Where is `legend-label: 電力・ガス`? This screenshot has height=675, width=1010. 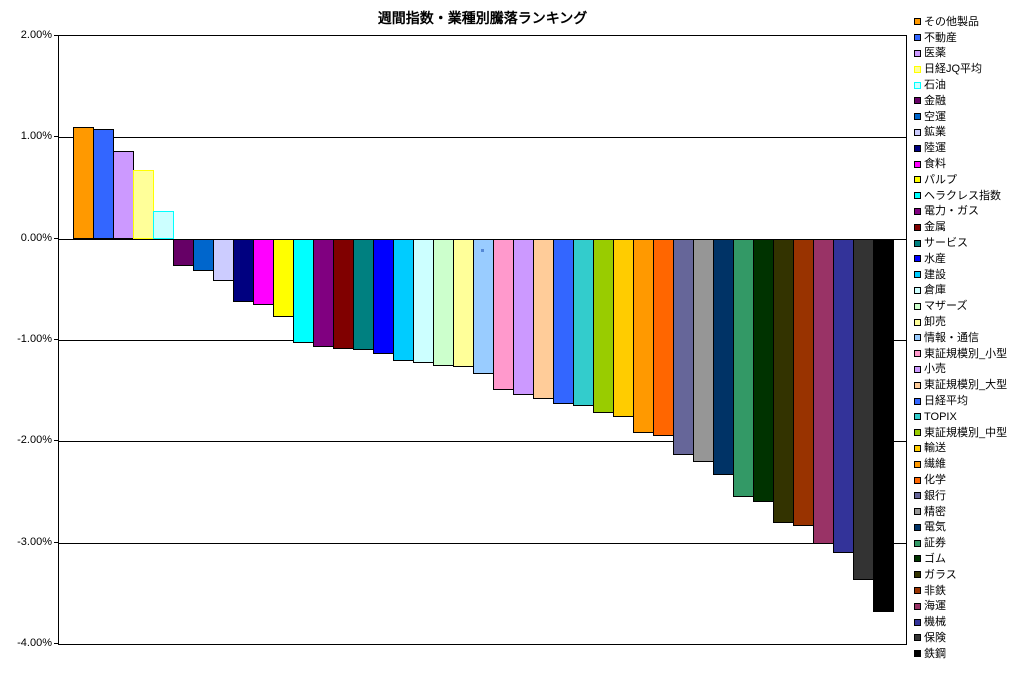 legend-label: 電力・ガス is located at coordinates (951, 211).